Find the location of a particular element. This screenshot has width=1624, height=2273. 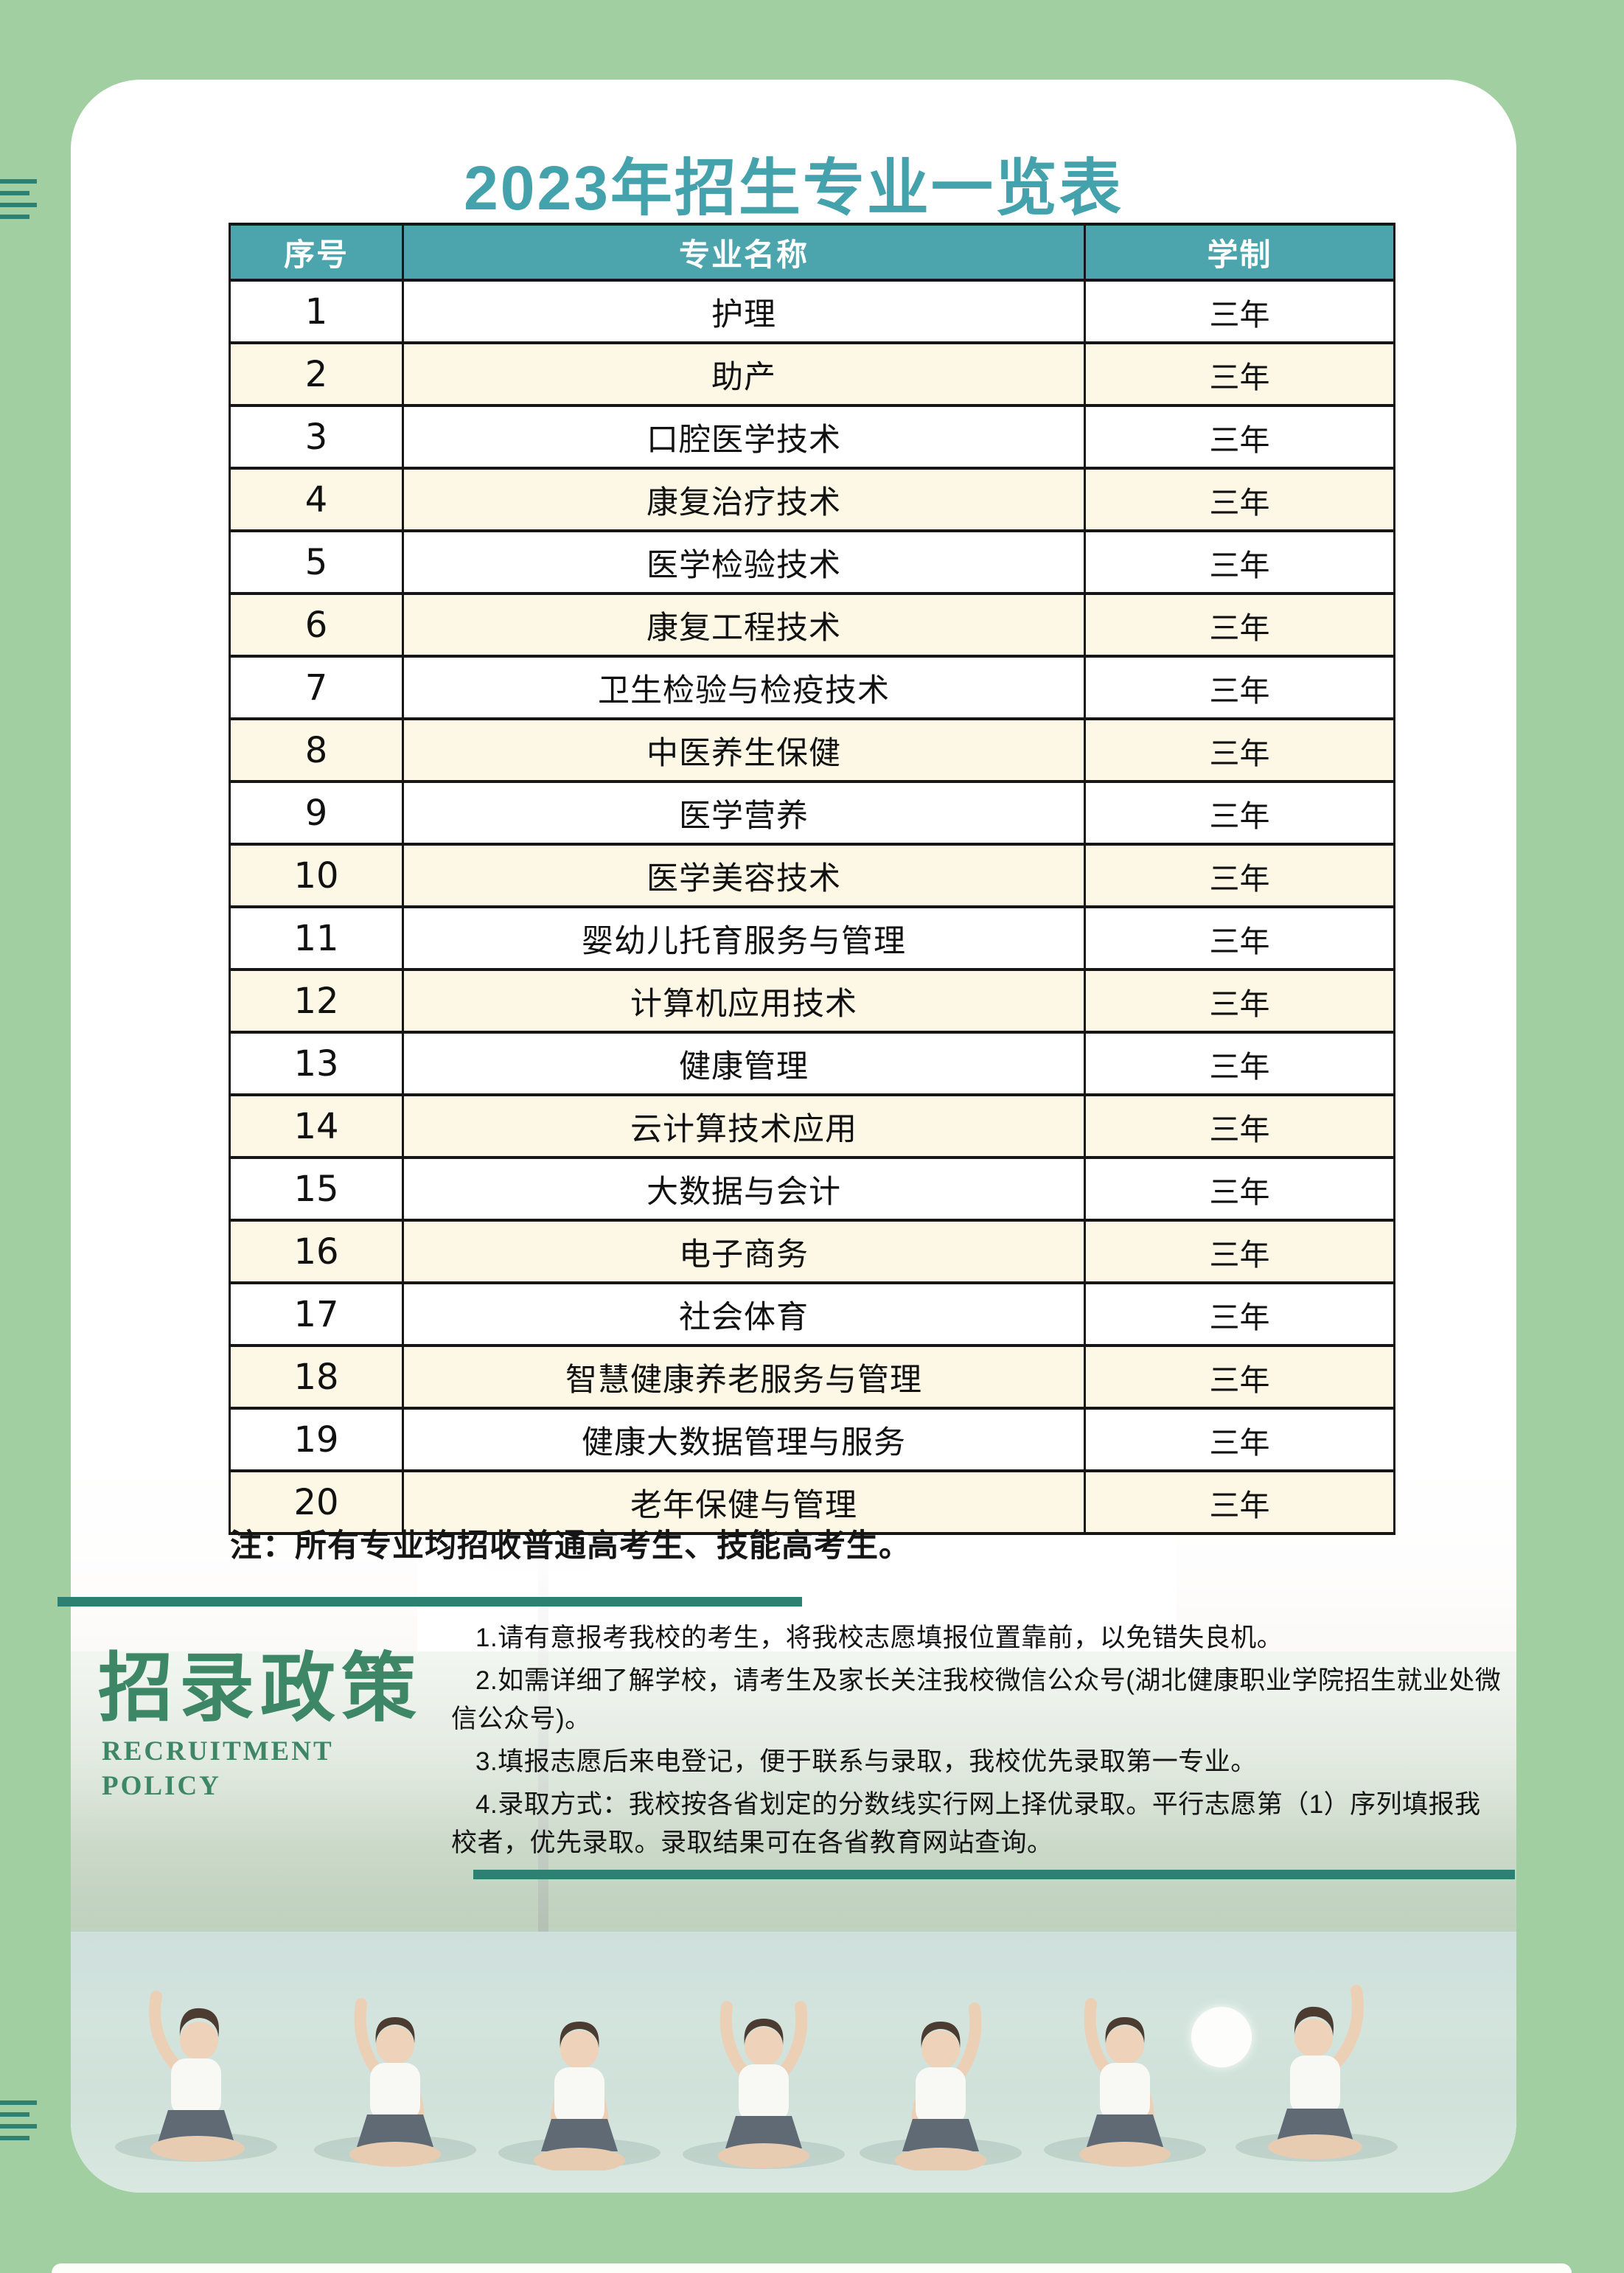

table-row: 5 医学检验技术 三年 is located at coordinates (812, 562).